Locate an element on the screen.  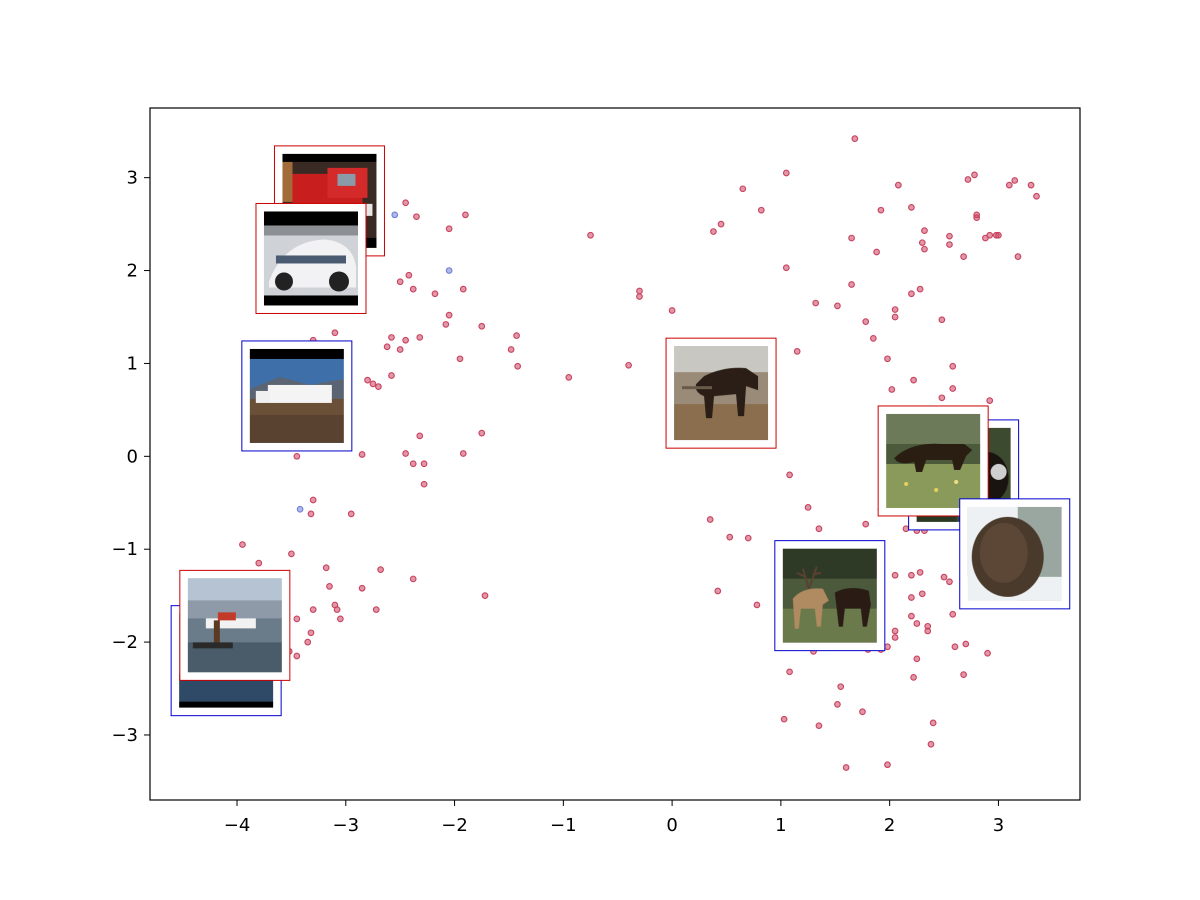
y-tick-label: 1 is located at coordinates (132, 363).